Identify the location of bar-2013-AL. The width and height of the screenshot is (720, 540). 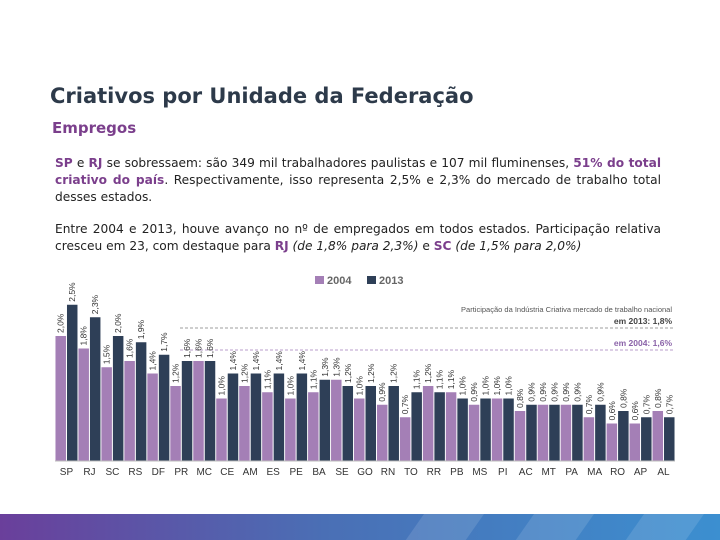
(669, 439).